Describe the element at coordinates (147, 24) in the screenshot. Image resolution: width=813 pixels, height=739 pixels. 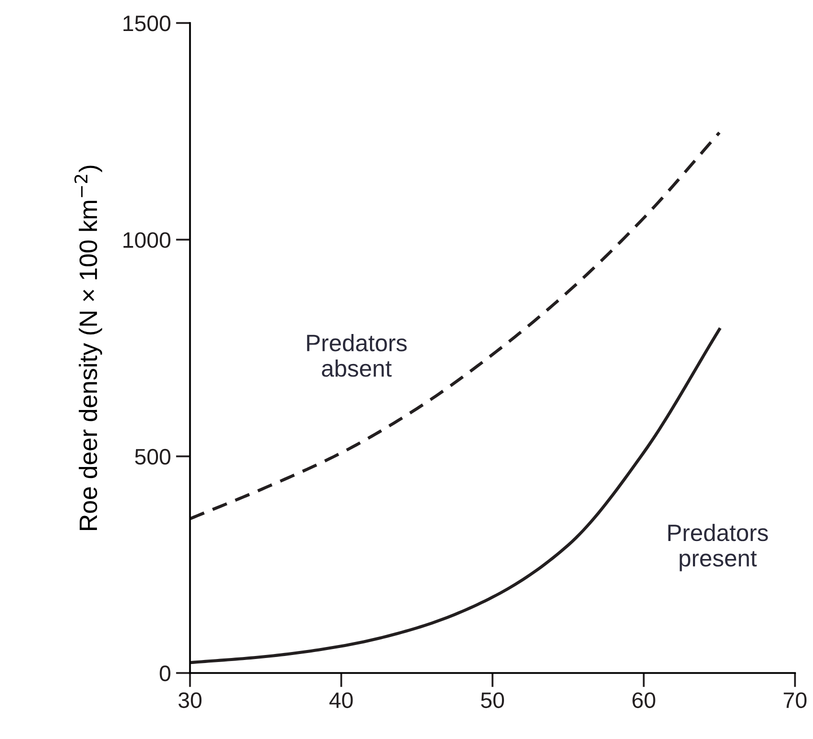
I see `y-tick-label: 1500` at that location.